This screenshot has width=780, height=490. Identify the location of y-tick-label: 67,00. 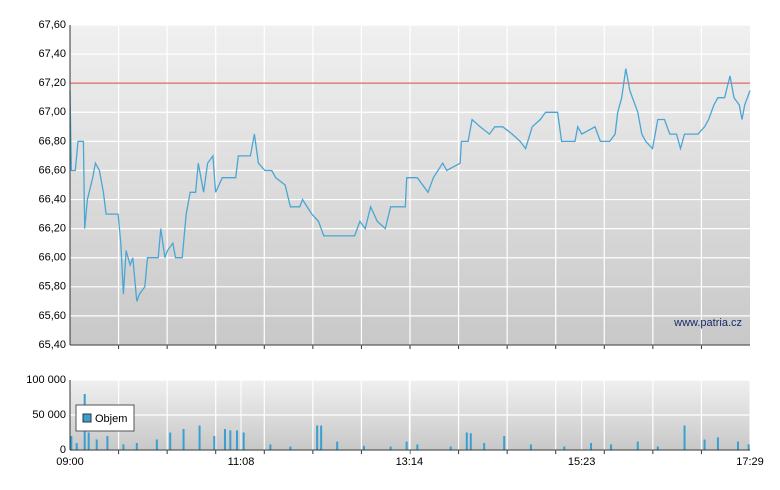
(52, 112).